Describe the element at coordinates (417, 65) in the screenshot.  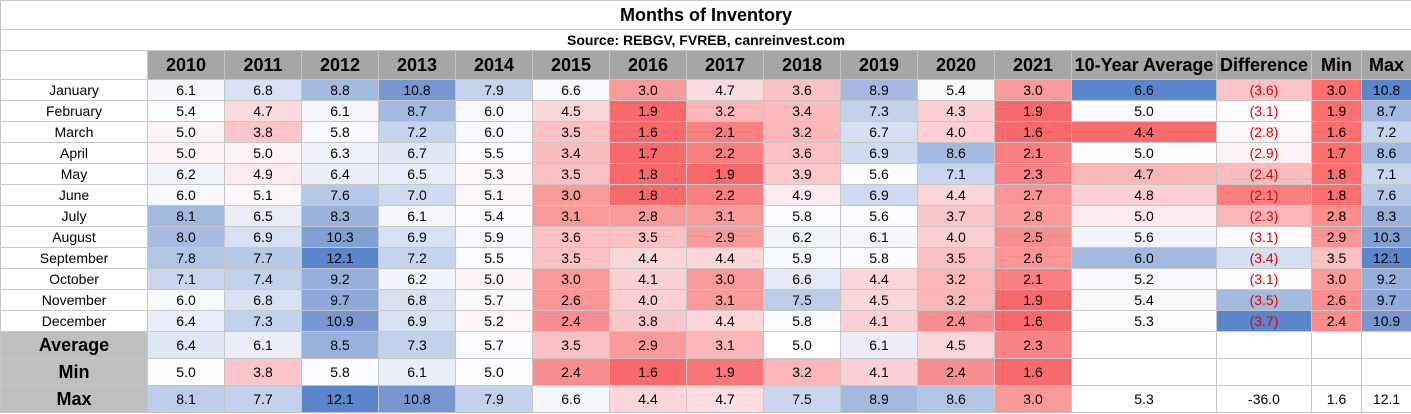
I see `column-header: 2013` at that location.